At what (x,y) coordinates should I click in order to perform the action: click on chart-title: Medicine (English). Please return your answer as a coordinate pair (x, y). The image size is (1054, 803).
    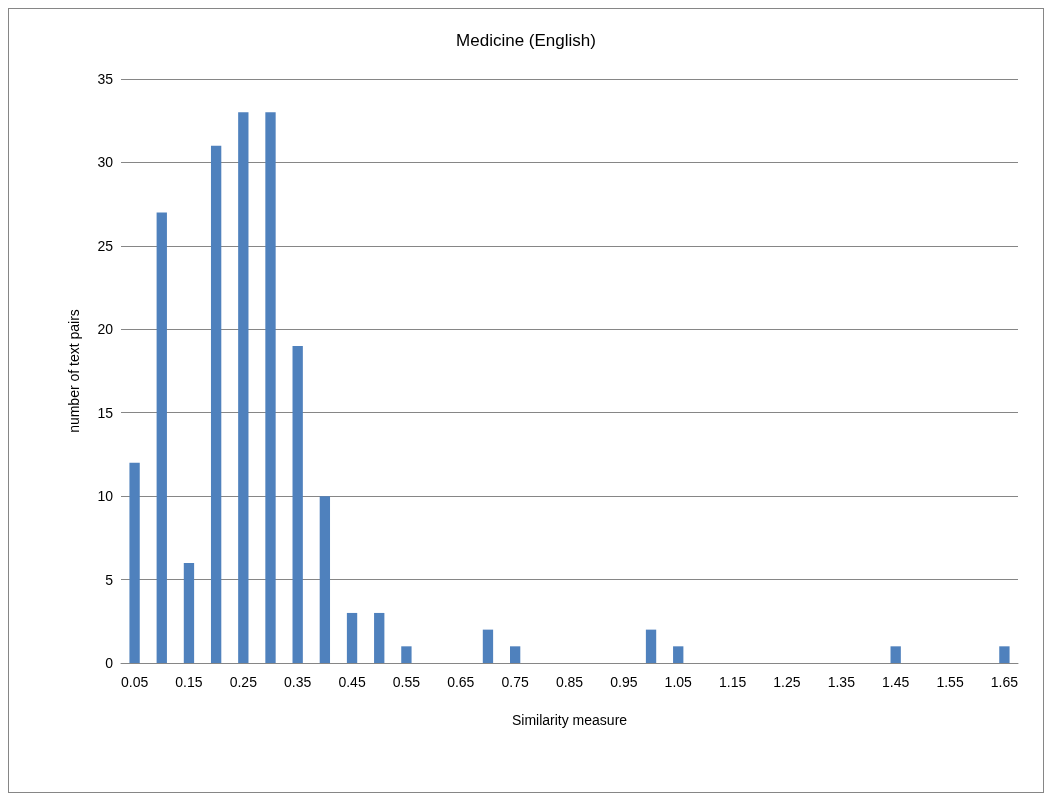
    Looking at the image, I should click on (526, 40).